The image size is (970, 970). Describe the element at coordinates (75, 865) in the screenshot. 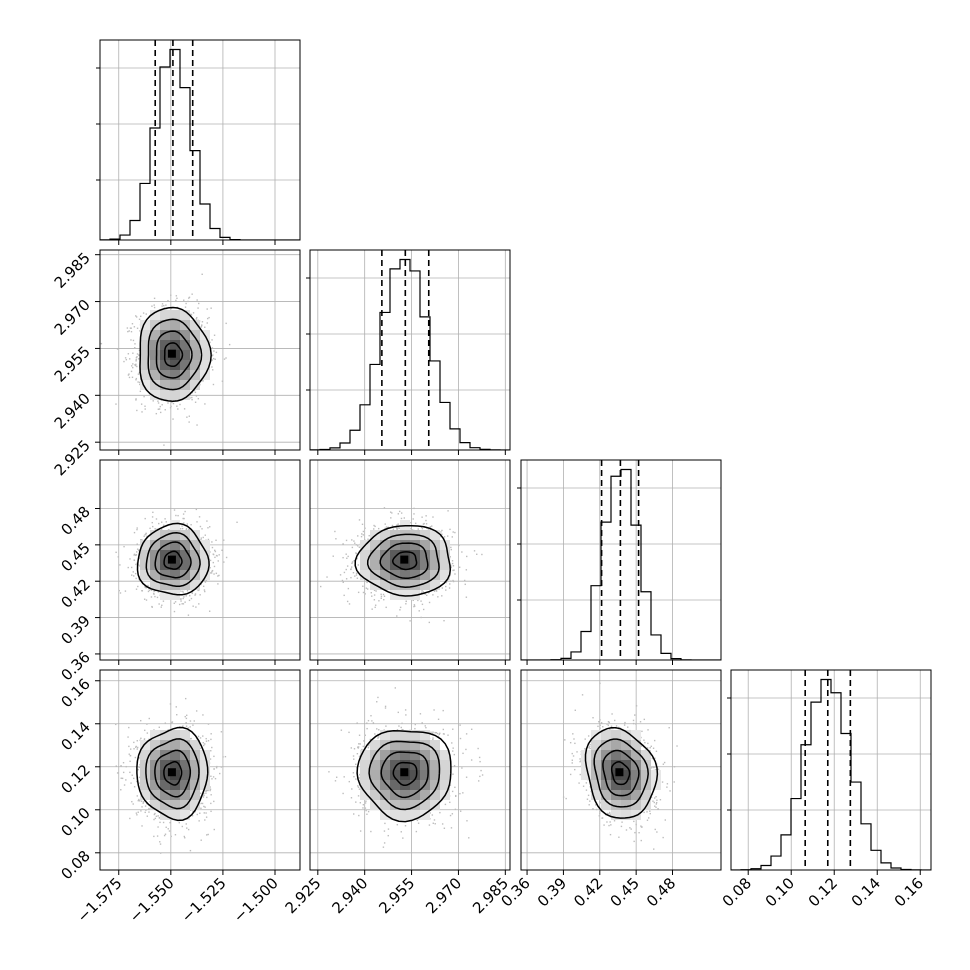

I see `y-tick-label: 0.08` at that location.